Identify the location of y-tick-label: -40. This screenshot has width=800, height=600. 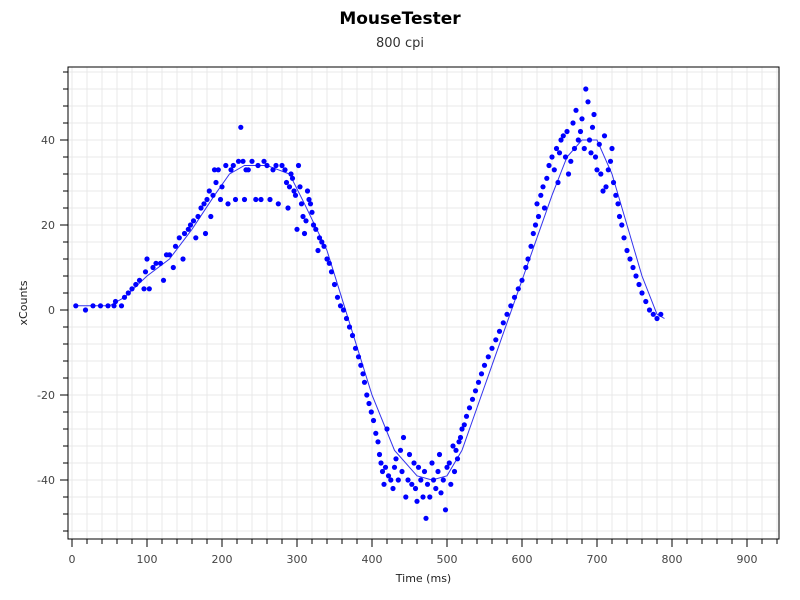
(46, 480).